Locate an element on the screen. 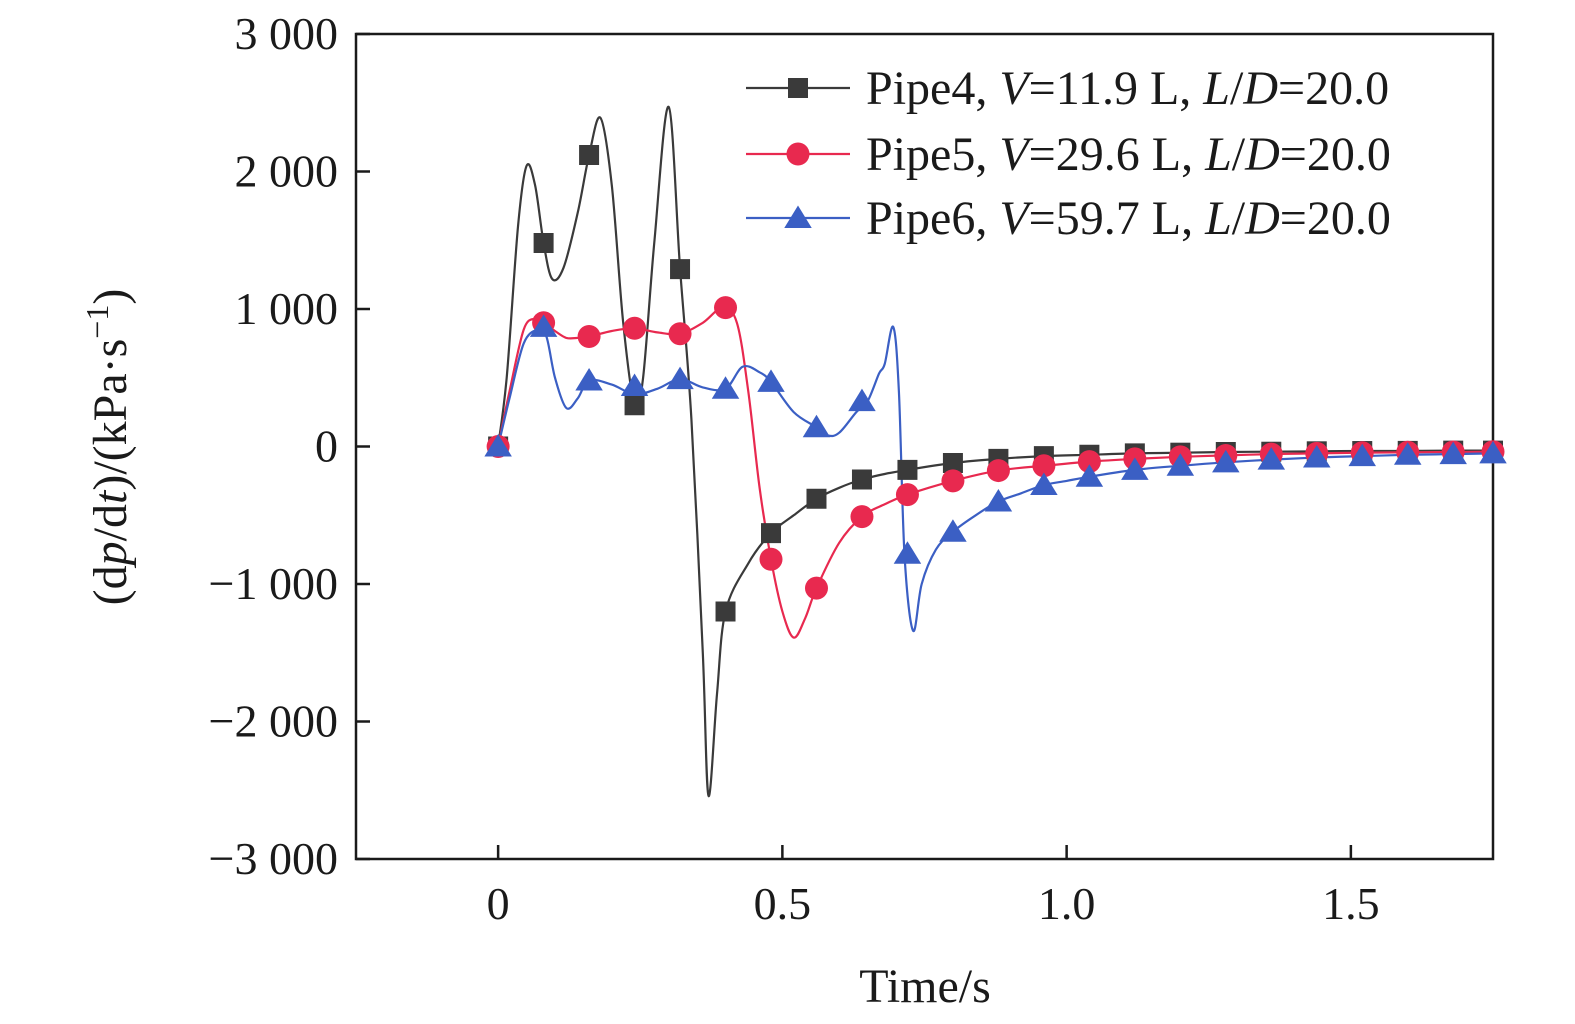 The image size is (1575, 1024). x-axis-ticks: 0 0.5 1.0 1.5 is located at coordinates (933, 887).